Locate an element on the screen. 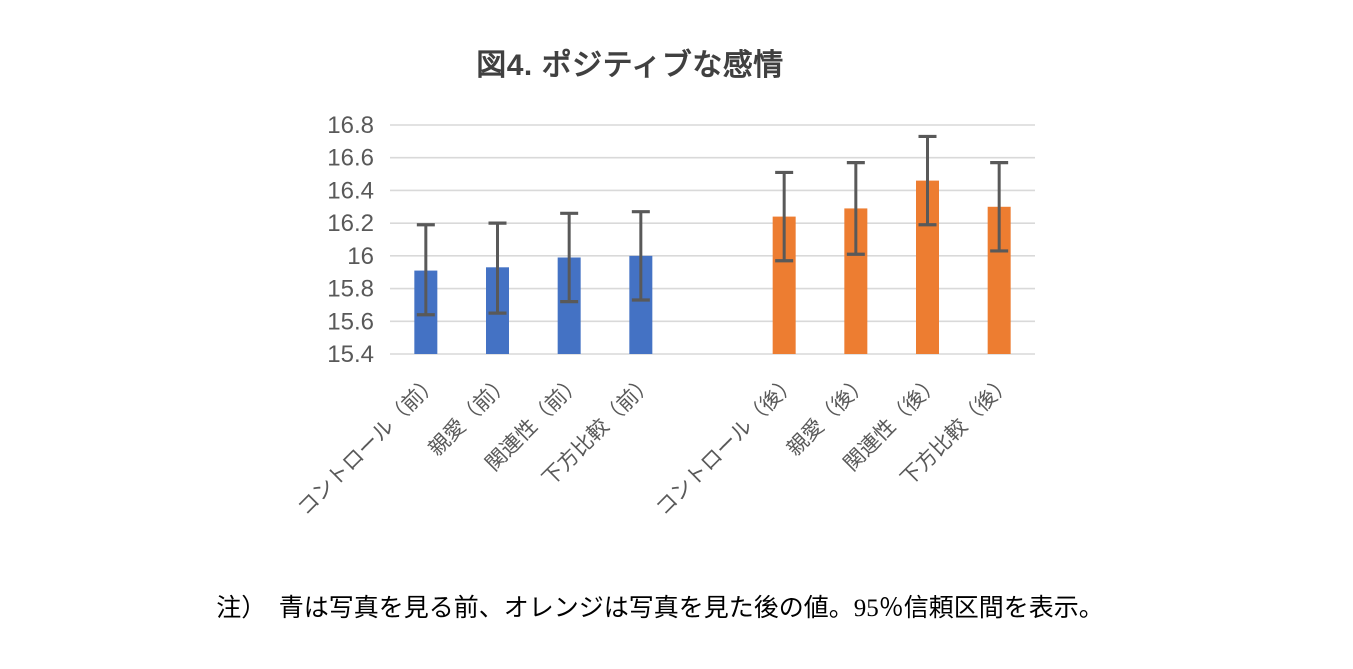 This screenshot has height=669, width=1353. y-tick-label: 16.4 is located at coordinates (350, 190).